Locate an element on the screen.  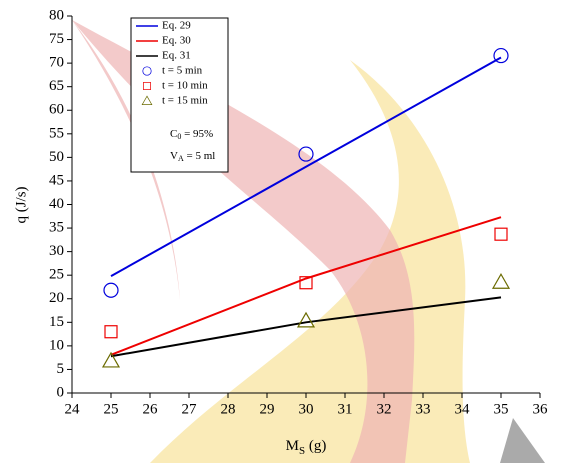
legend-label: t = 10 min is located at coordinates (185, 86).